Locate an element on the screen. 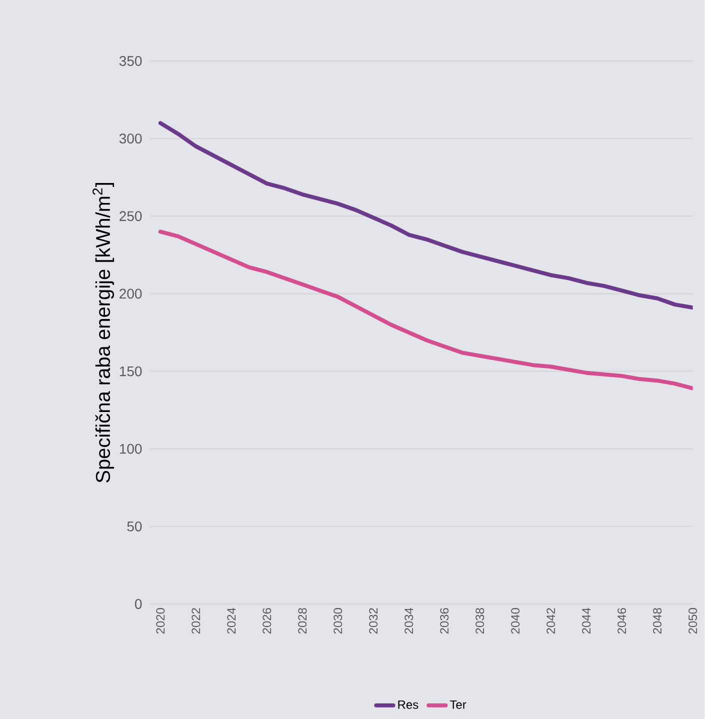 This screenshot has width=705, height=719. y-tick-label: 150 is located at coordinates (131, 371).